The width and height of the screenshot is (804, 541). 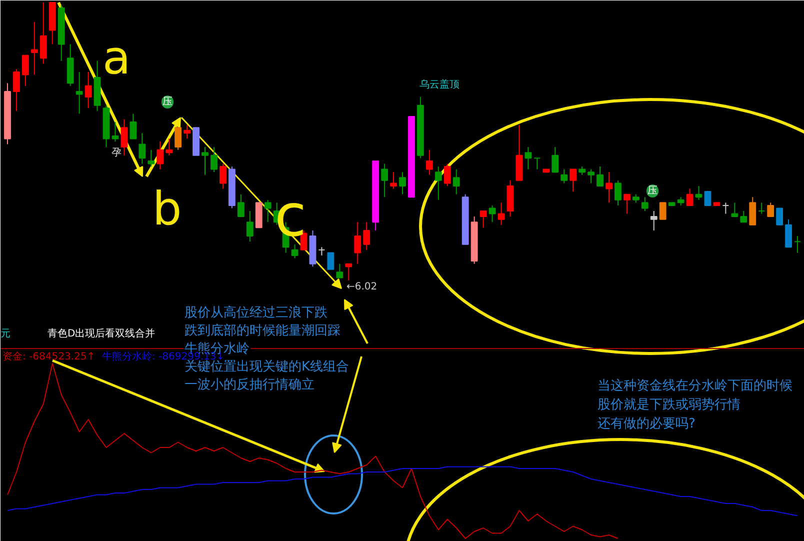 I want to click on annotation: 乌云盖顶, so click(x=440, y=84).